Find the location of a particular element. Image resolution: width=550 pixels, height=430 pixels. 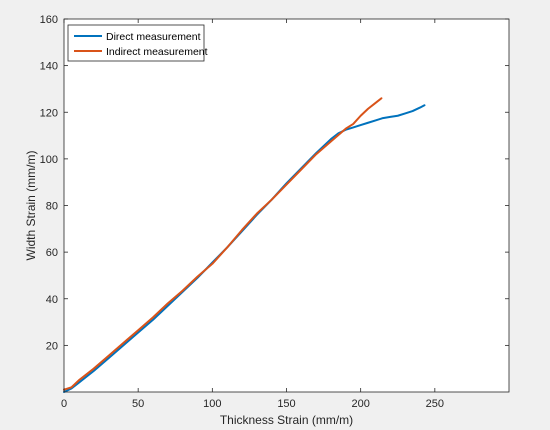

x-tick-label: 100 is located at coordinates (212, 404).